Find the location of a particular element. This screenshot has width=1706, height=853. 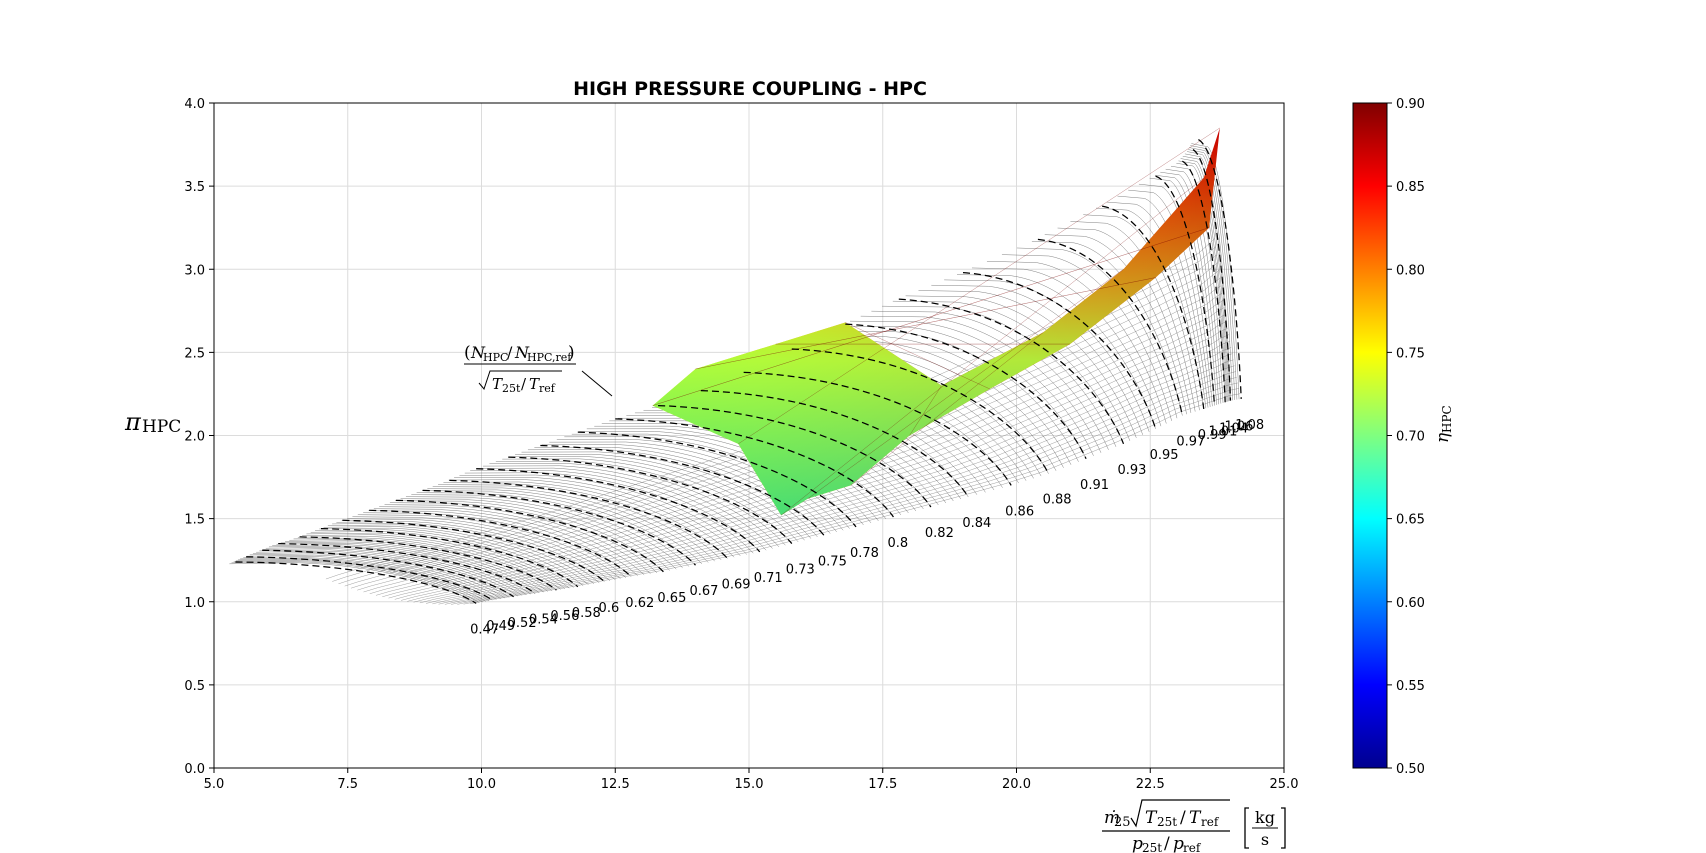

speed-line-label: 0.52 is located at coordinates (522, 623).